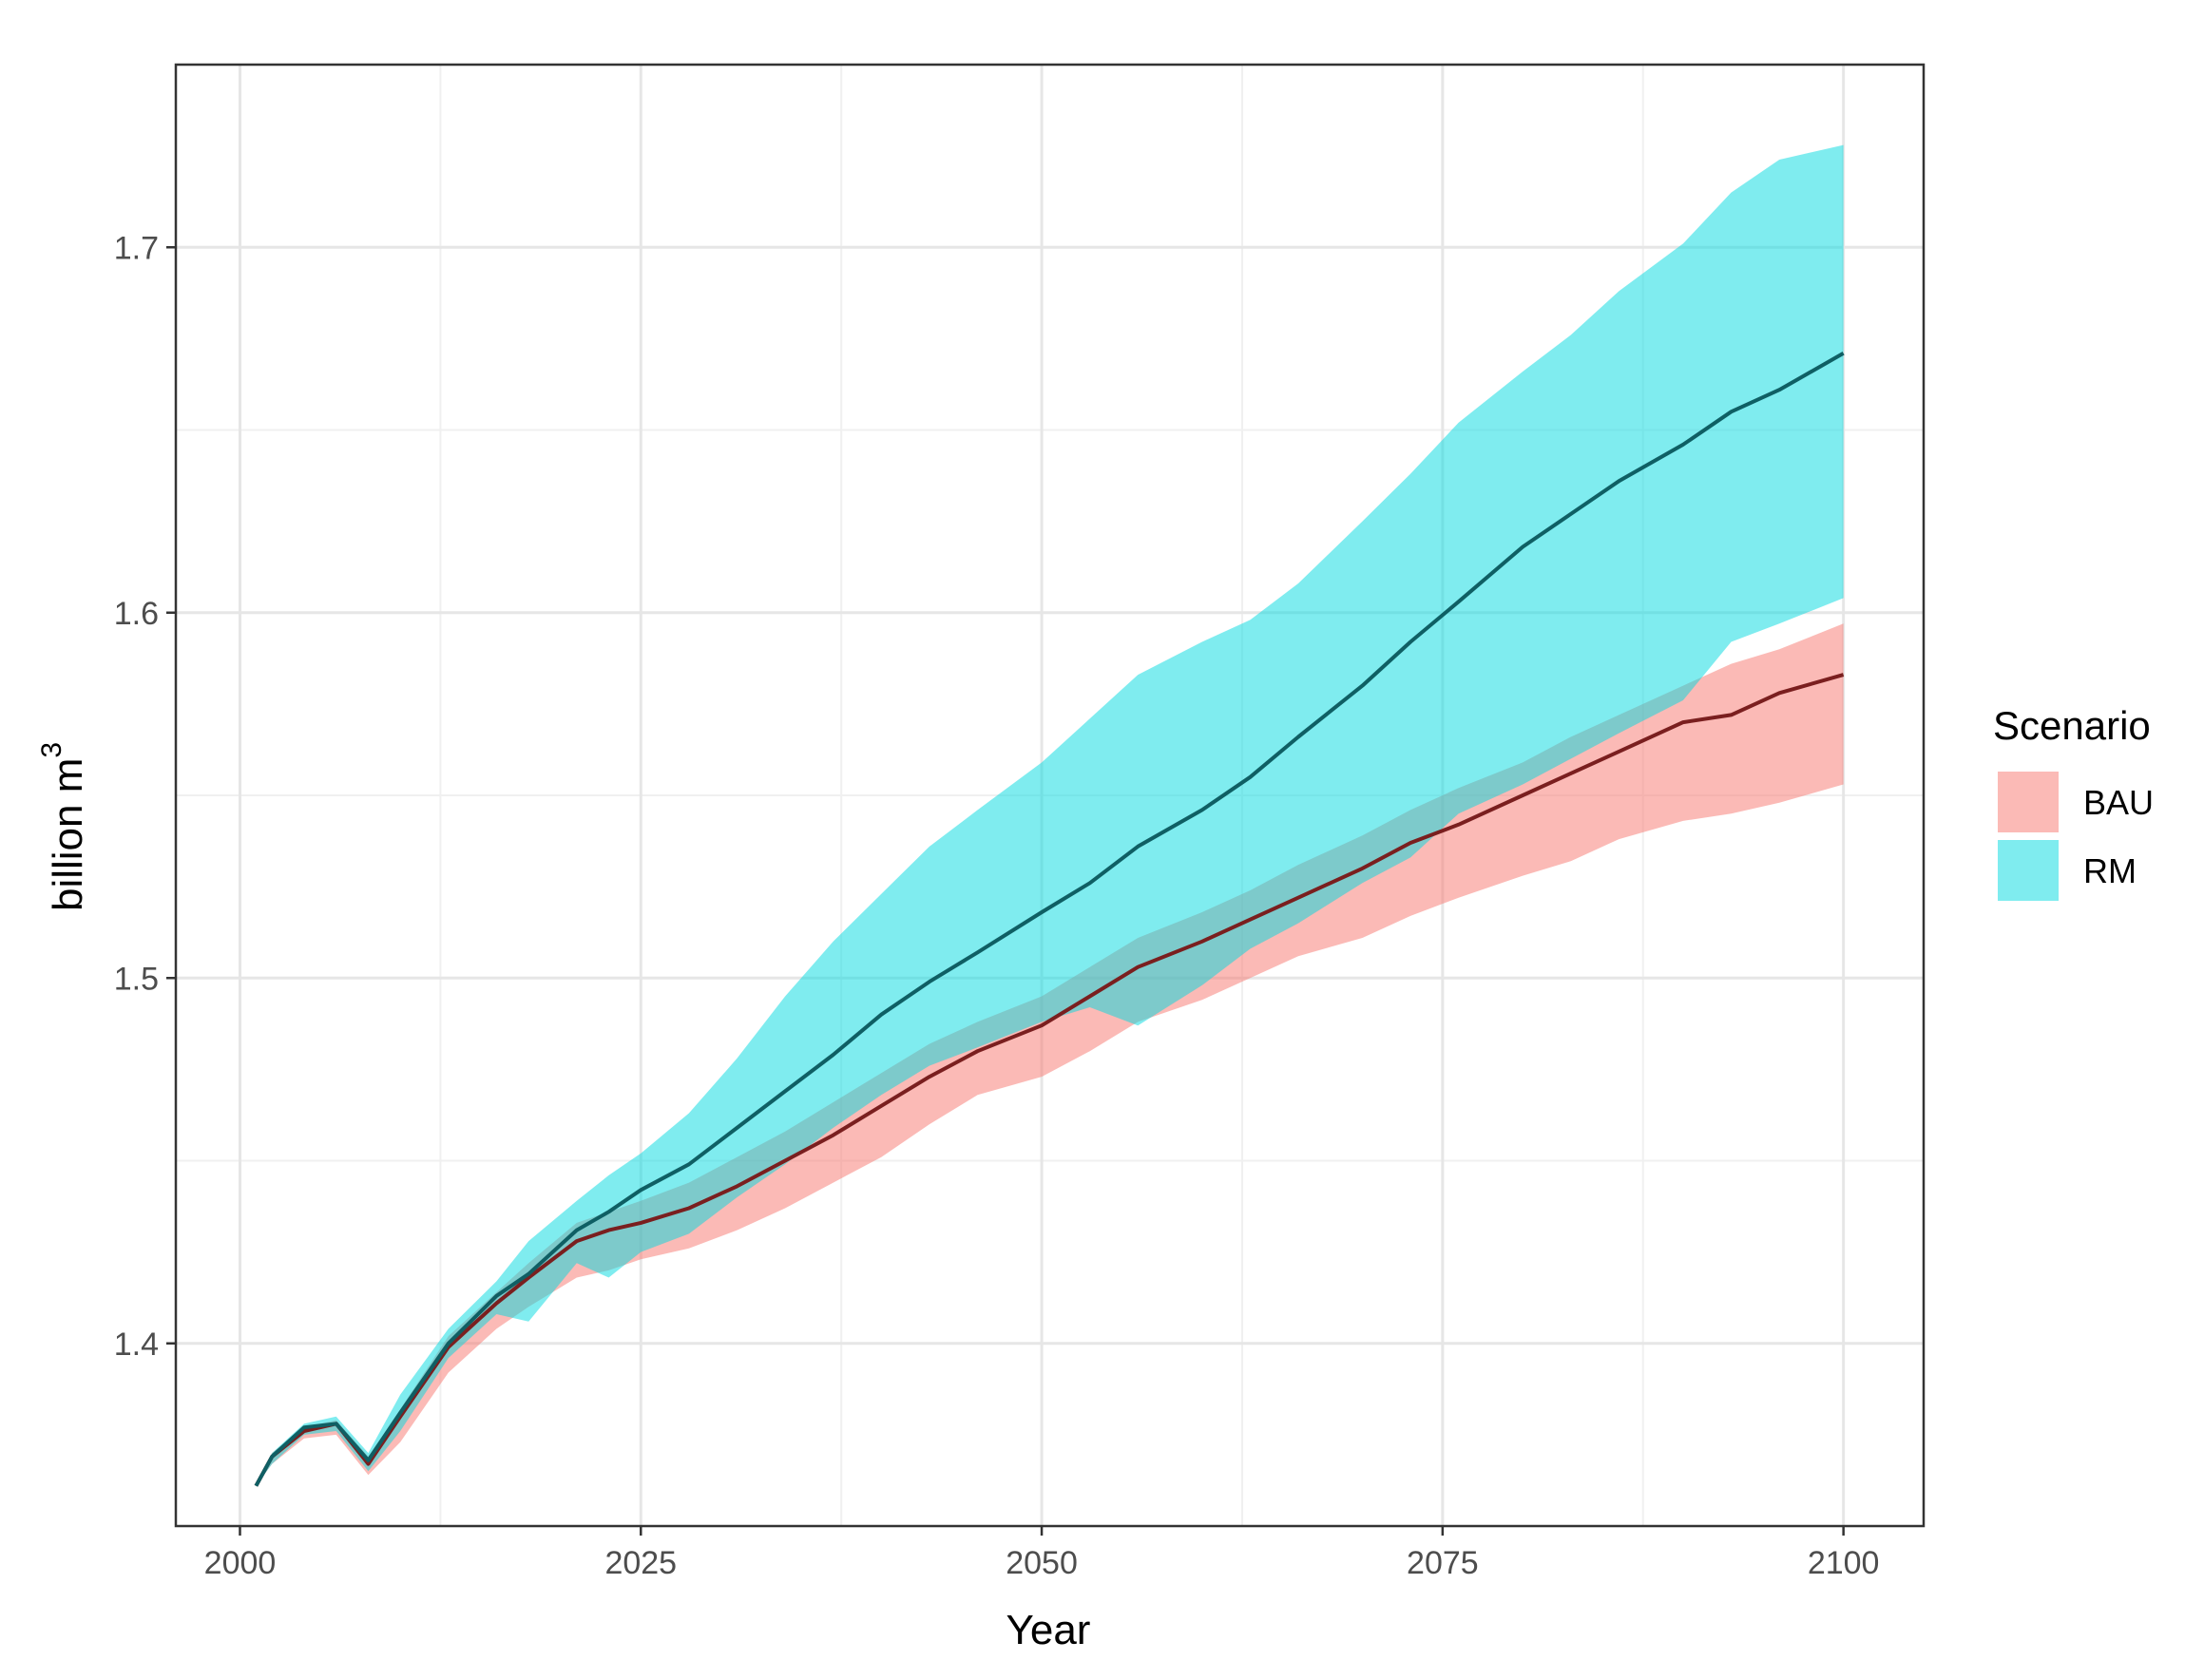  Describe the element at coordinates (2072, 725) in the screenshot. I see `legend-title: Scenario` at that location.